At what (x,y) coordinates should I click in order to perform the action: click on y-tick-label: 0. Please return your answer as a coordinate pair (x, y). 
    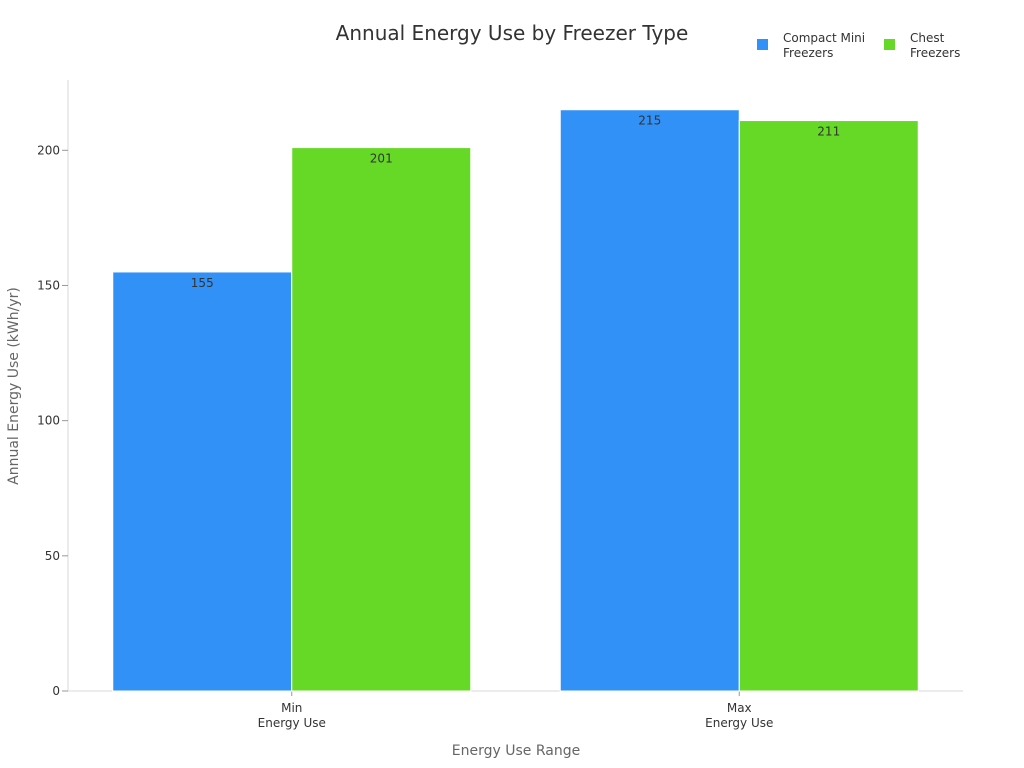
    Looking at the image, I should click on (56, 691).